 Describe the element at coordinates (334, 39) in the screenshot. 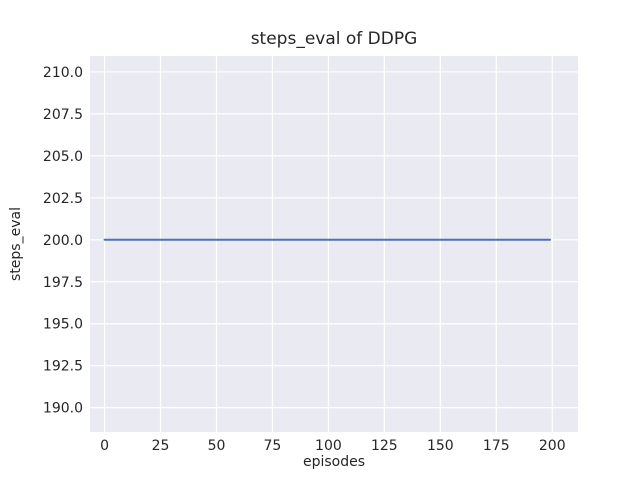

I see `chart-title: steps_eval of DDPG` at that location.